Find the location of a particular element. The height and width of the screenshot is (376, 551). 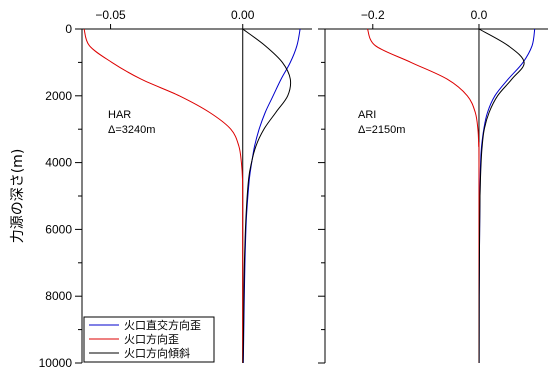

legend: 火口直交方向歪 火口方向歪 火口方向傾斜 is located at coordinates (149, 339).